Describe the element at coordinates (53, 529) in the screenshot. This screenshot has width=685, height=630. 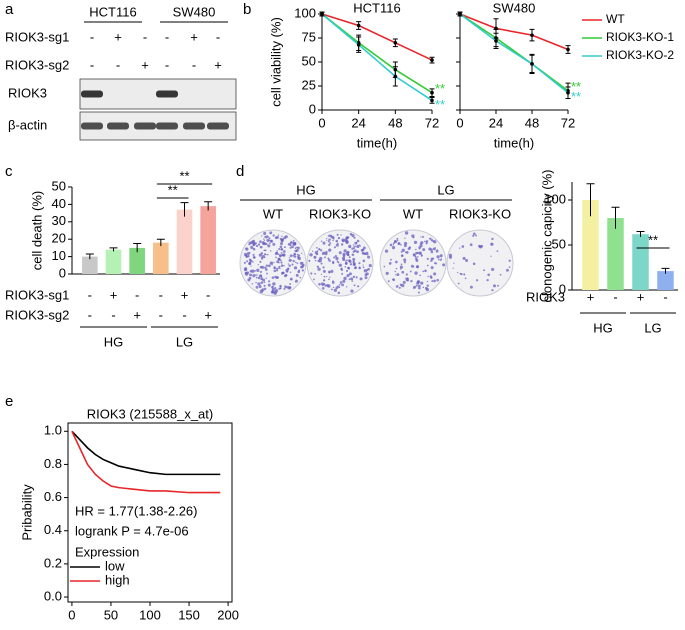
I see `y-tick-label: 0.4` at that location.